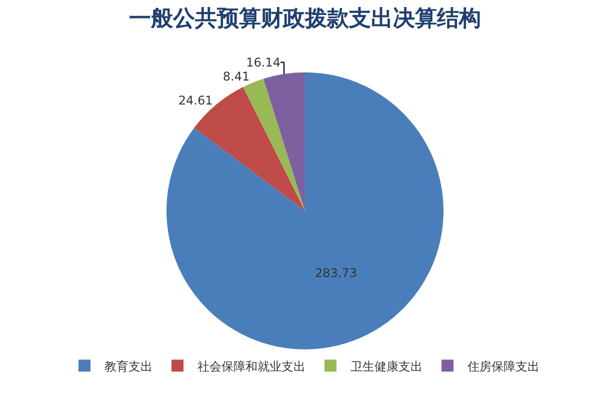 The image size is (610, 397). Describe the element at coordinates (236, 76) in the screenshot. I see `data-label: 8.41` at that location.